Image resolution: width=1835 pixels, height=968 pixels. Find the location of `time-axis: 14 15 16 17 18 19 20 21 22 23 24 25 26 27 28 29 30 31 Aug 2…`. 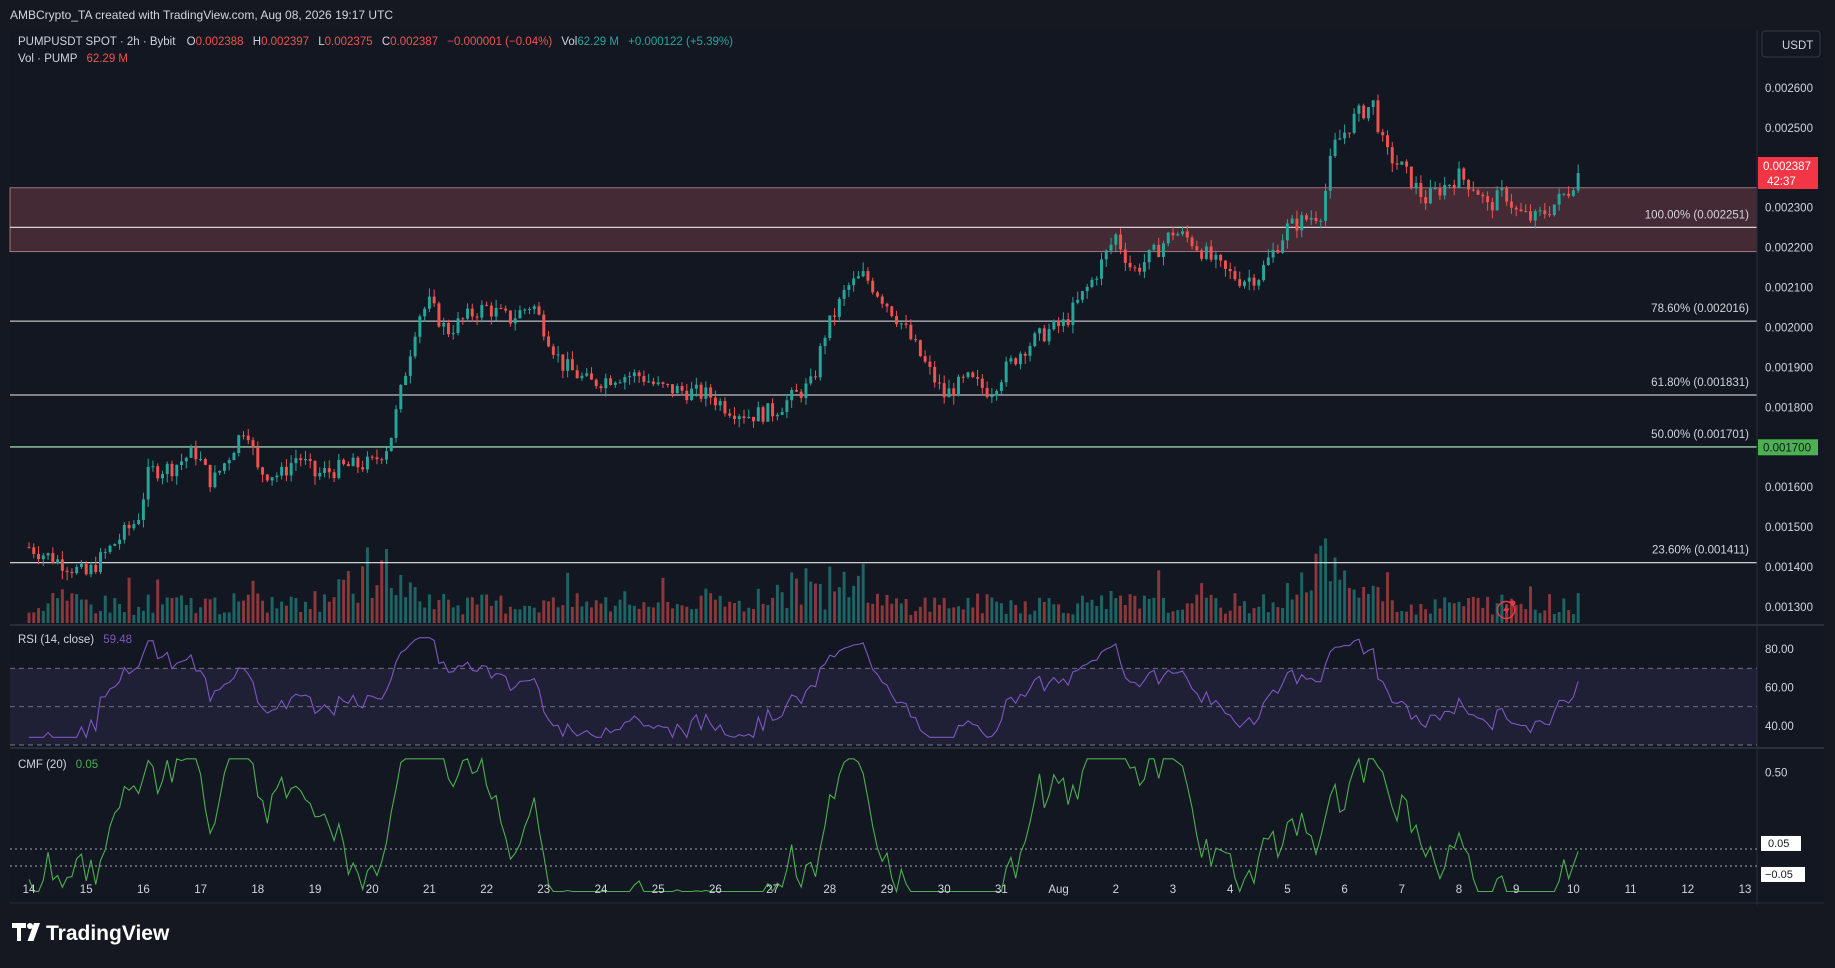

time-axis: 14 15 16 17 18 19 20 21 22 23 24 25 26 27 28 29 30 31 Aug 2… is located at coordinates (887, 890).